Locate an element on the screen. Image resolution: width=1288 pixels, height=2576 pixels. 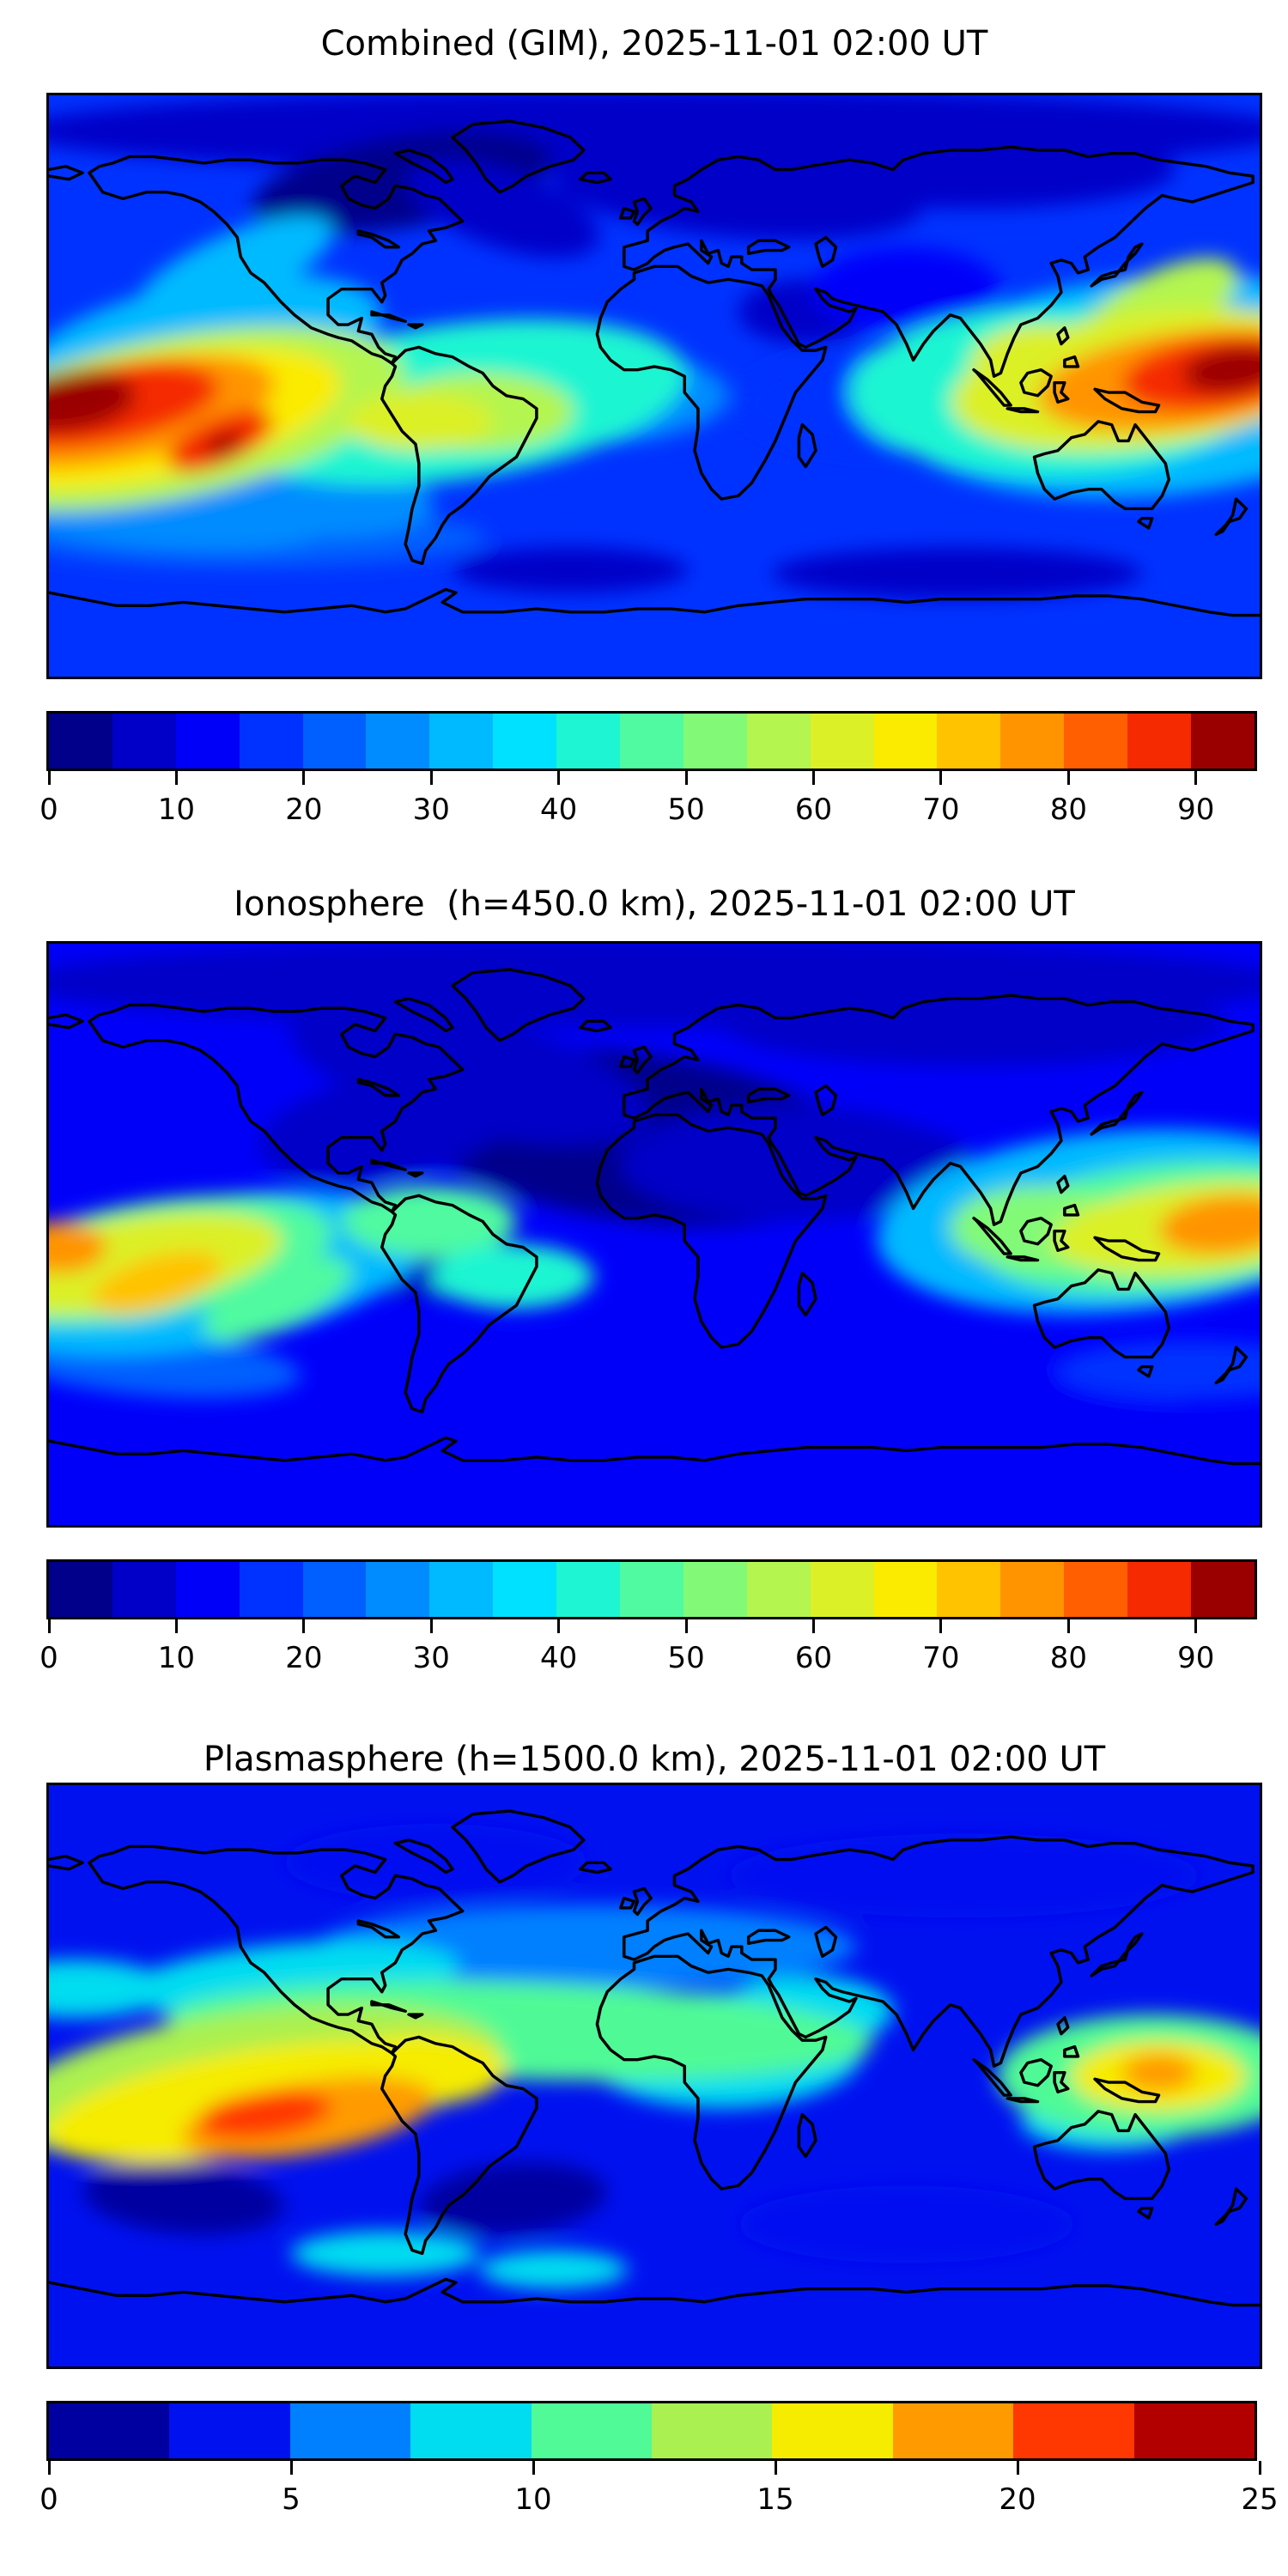
colorbar-tick-label: 60 is located at coordinates (813, 1658).